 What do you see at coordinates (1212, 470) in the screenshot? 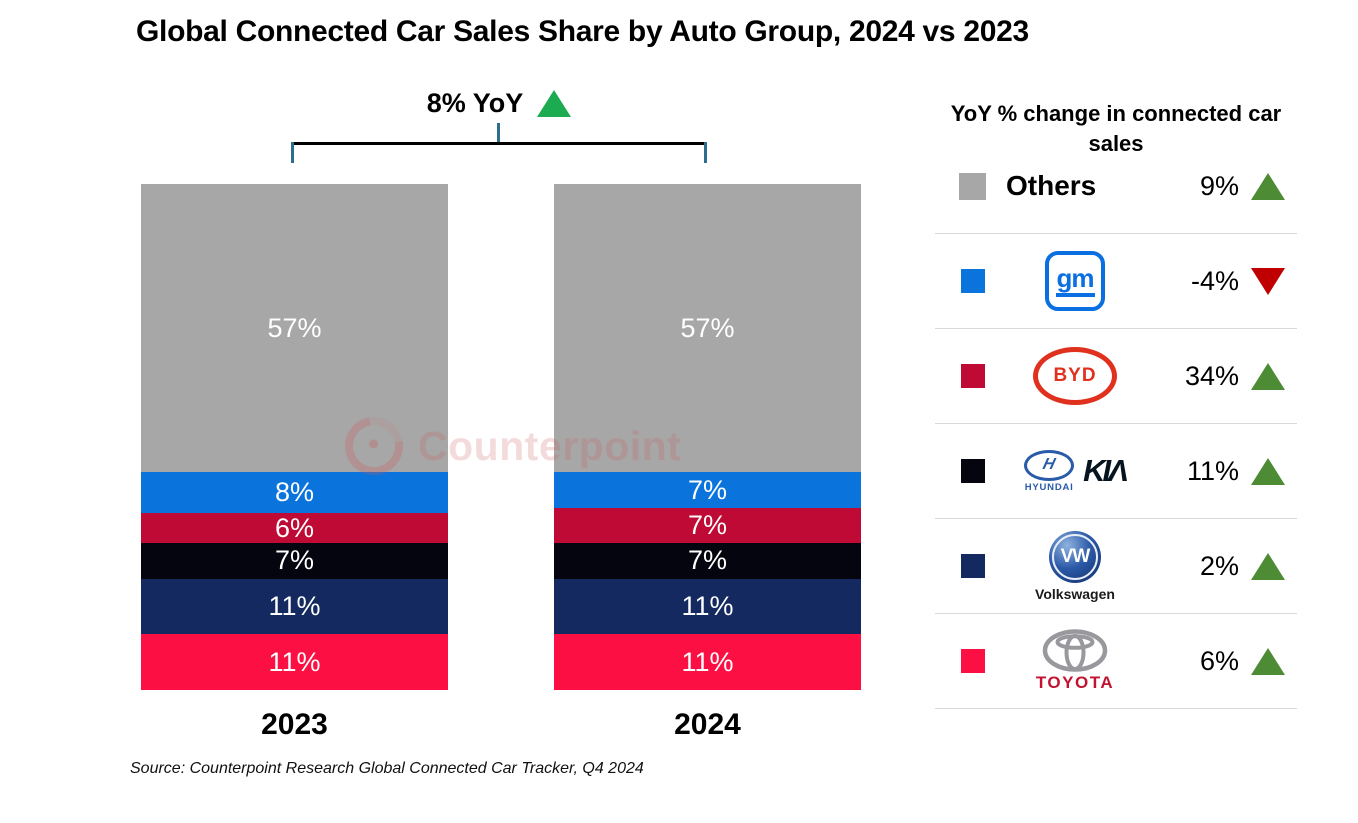
I see `hyundai-kia-yoy-value: 11%` at bounding box center [1212, 470].